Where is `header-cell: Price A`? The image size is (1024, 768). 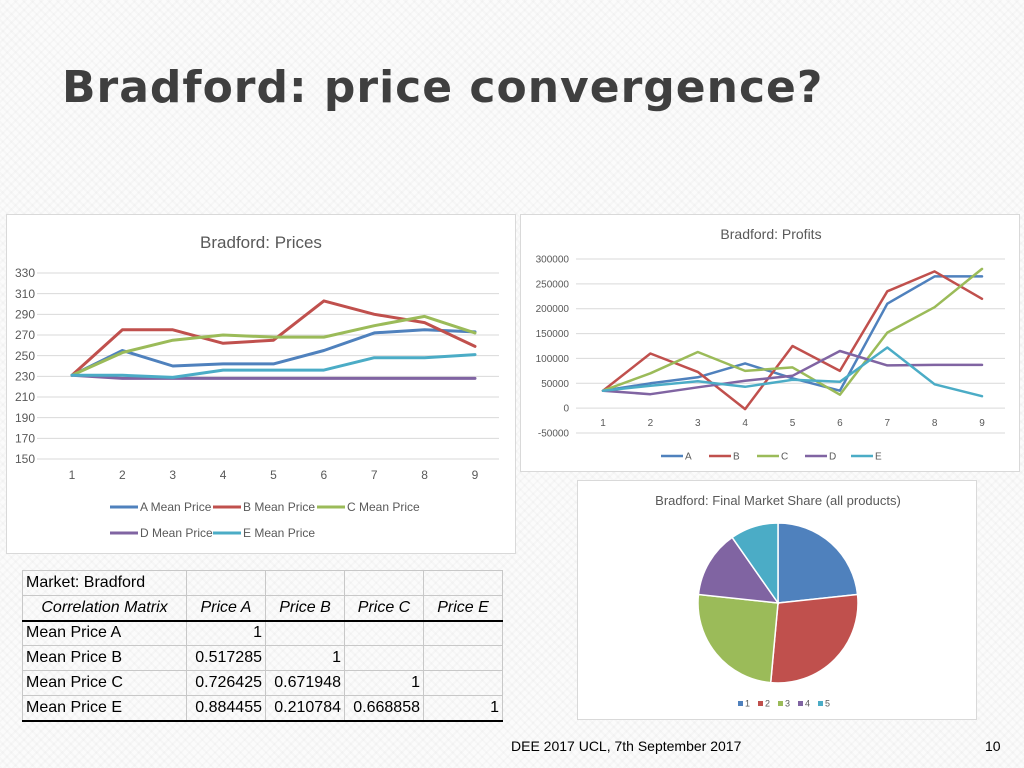 header-cell: Price A is located at coordinates (226, 608).